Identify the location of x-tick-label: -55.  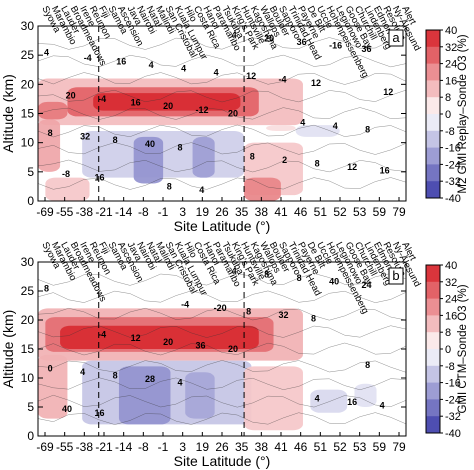
(65, 447).